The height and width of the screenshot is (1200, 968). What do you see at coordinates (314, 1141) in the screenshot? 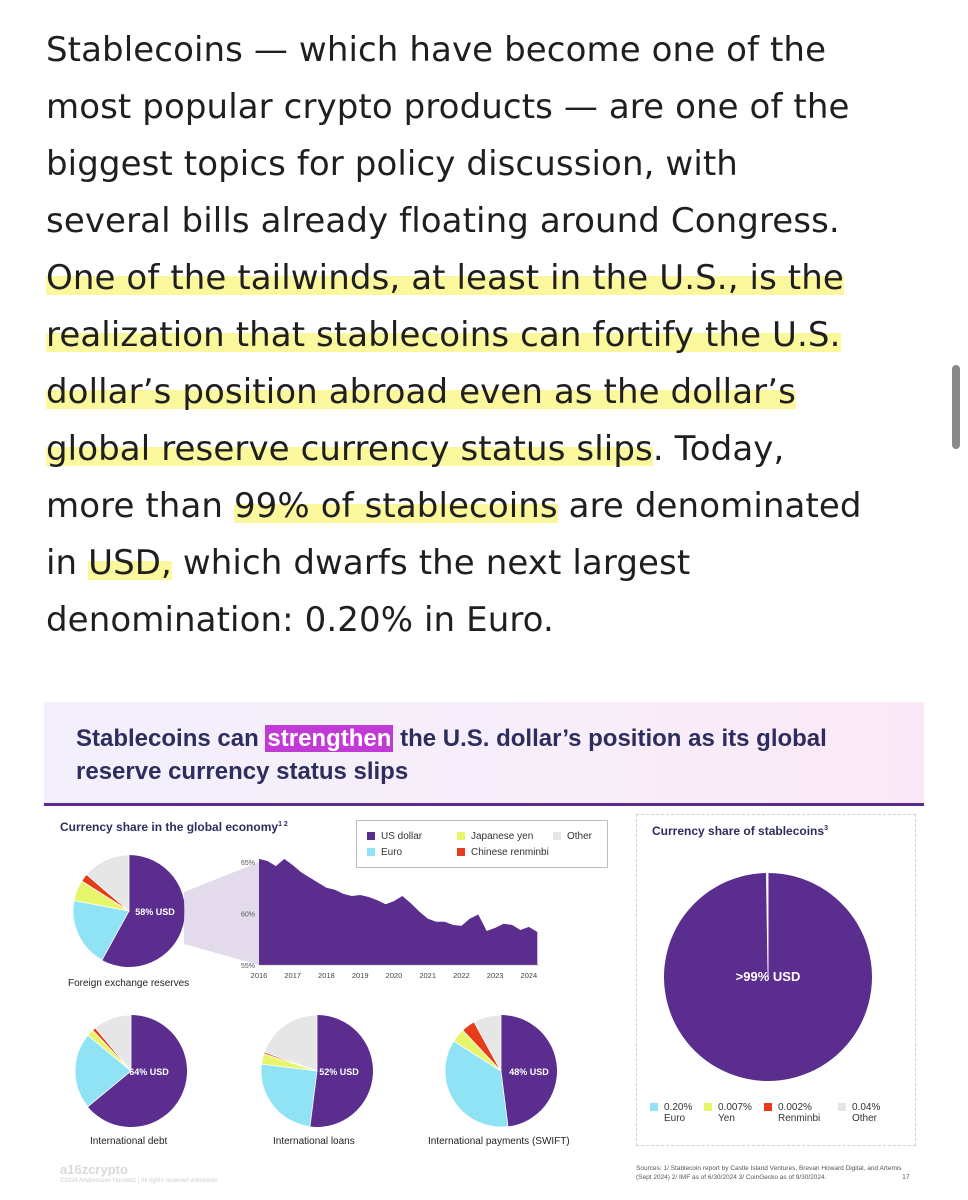
I see `caption-intl-loans: International loans` at bounding box center [314, 1141].